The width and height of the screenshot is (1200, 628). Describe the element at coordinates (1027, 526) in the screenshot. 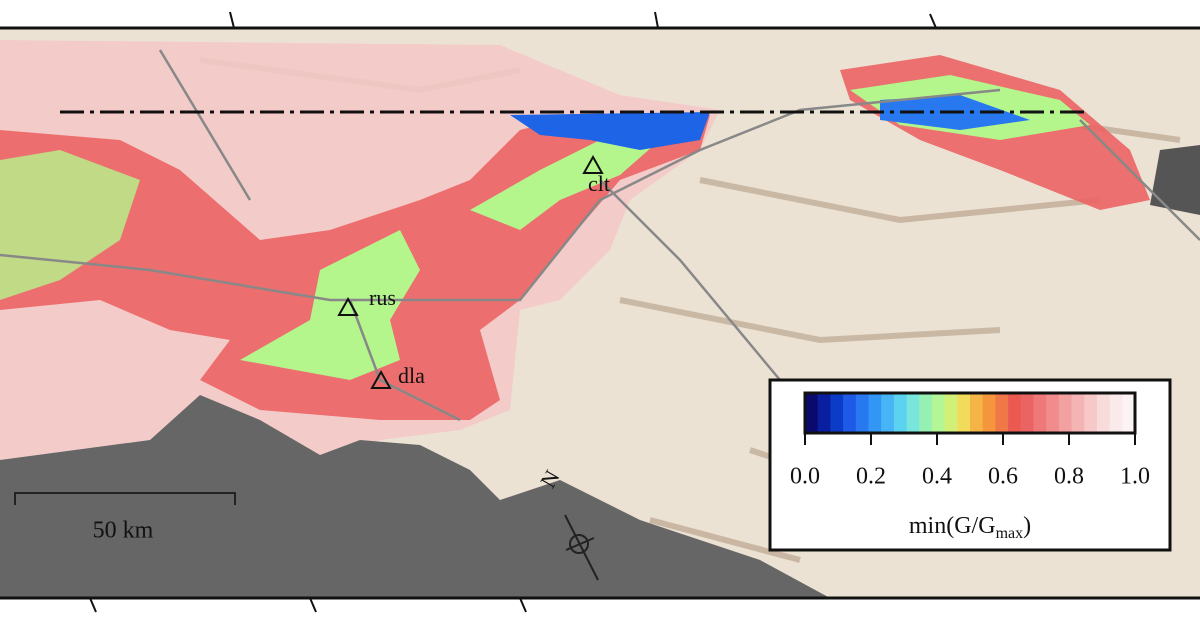

I see `title-end: )` at that location.